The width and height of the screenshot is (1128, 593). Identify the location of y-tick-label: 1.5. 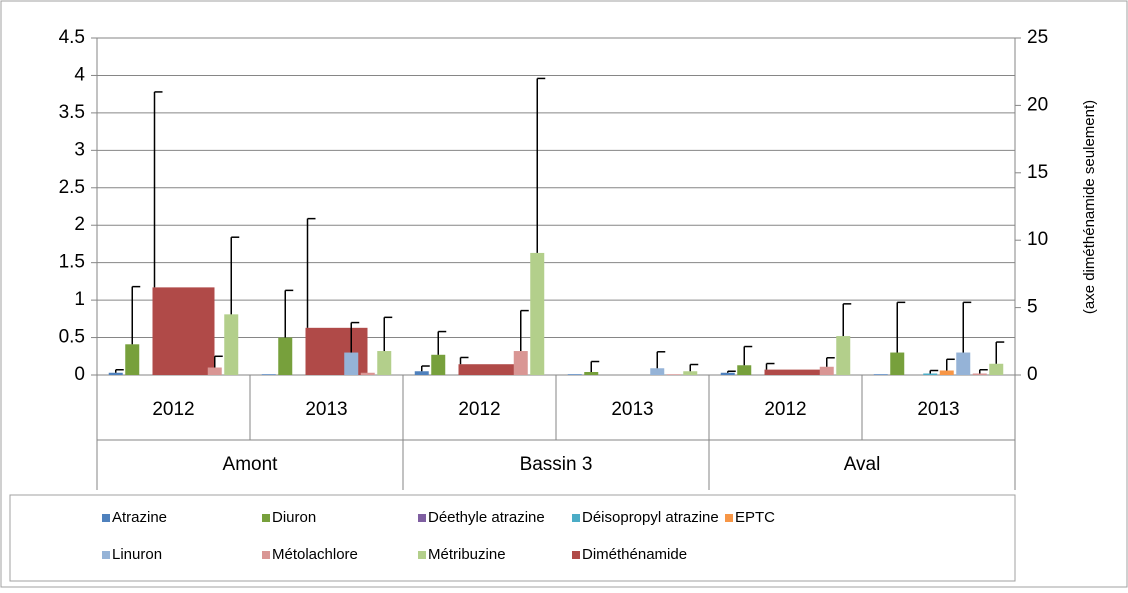
(72, 262).